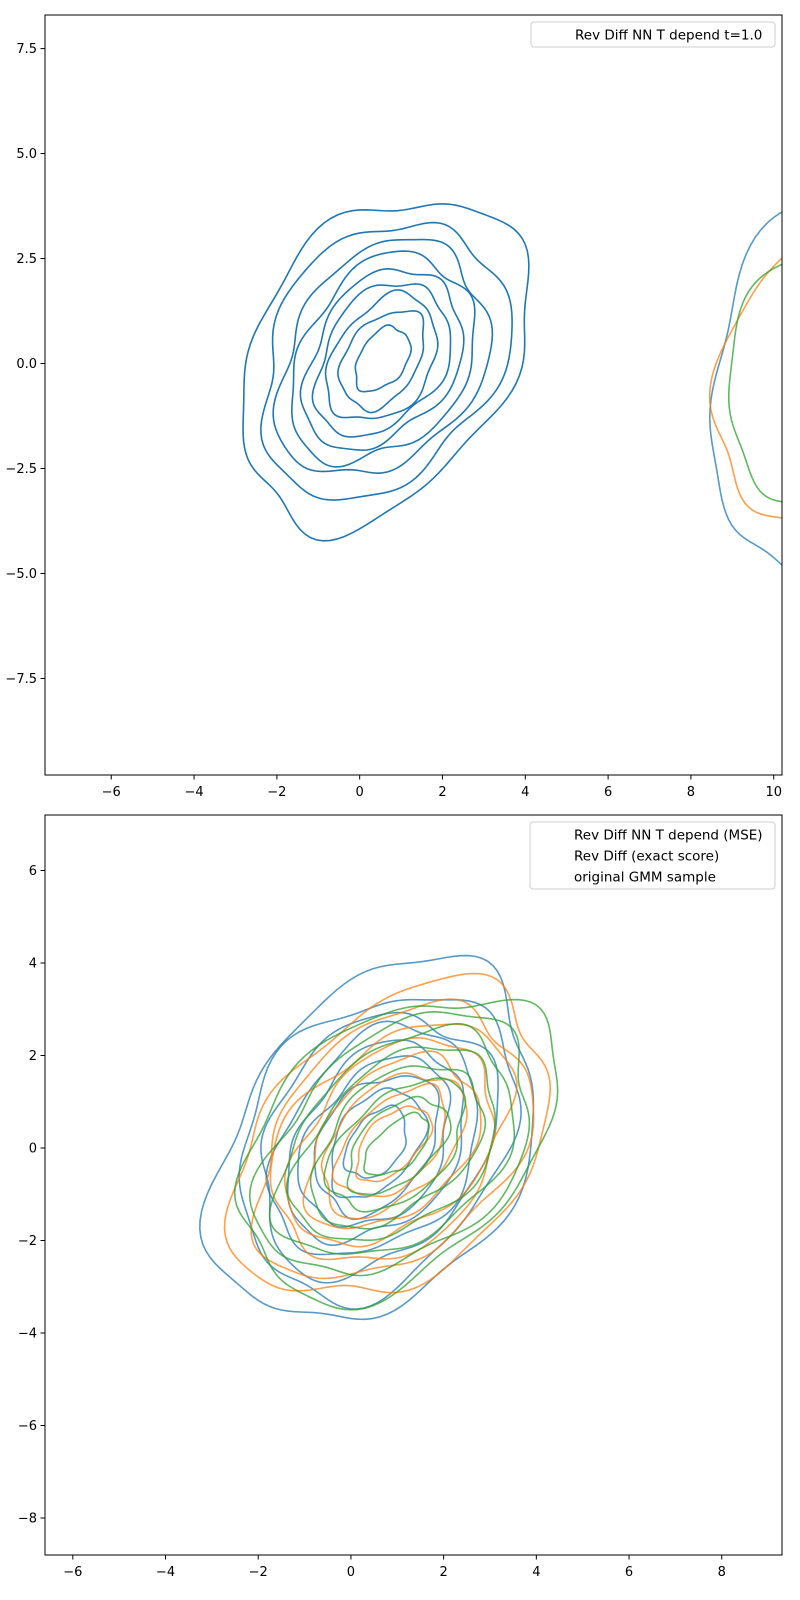 The image size is (800, 1600). Describe the element at coordinates (111, 792) in the screenshot. I see `top-x-tick-label: −6` at that location.